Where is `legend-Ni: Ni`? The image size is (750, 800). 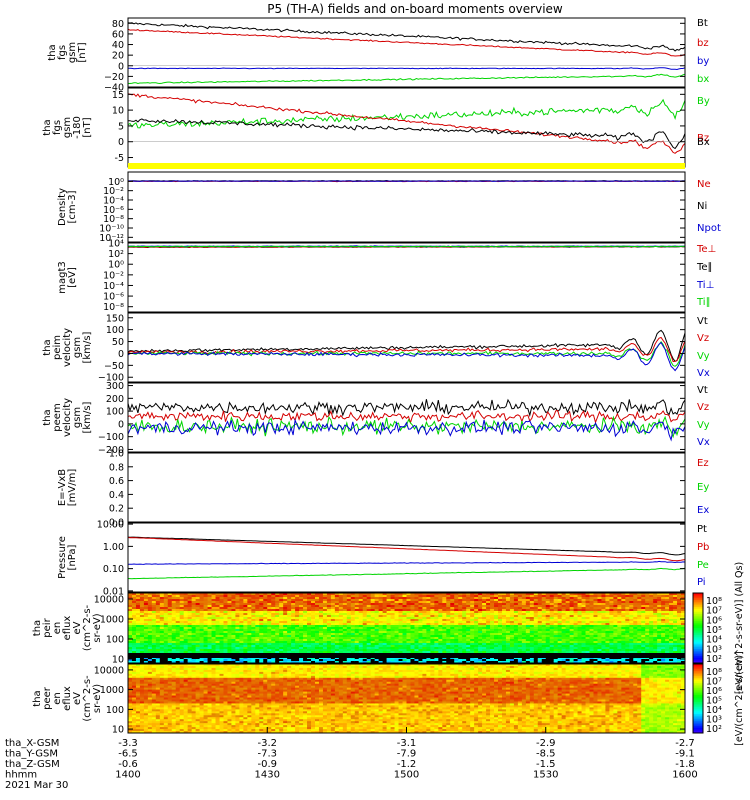
legend-Ni: Ni is located at coordinates (702, 206).